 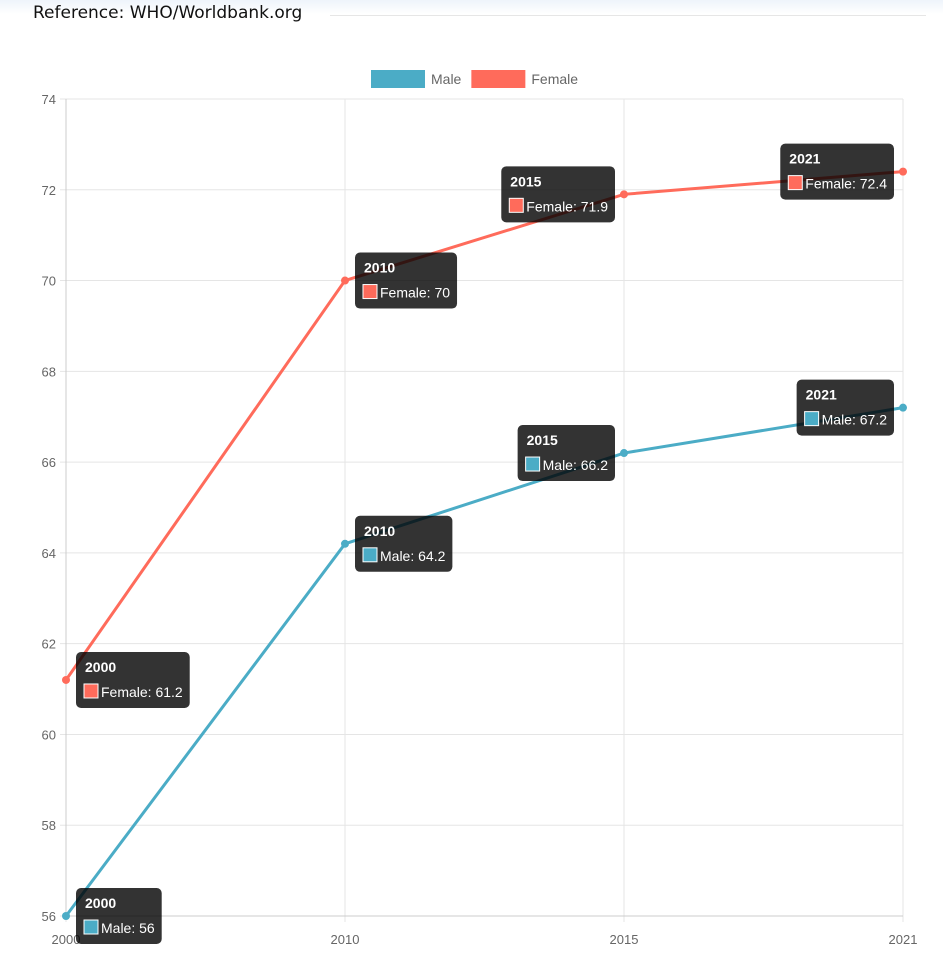 What do you see at coordinates (128, 928) in the screenshot?
I see `tooltip-value: Male: 56` at bounding box center [128, 928].